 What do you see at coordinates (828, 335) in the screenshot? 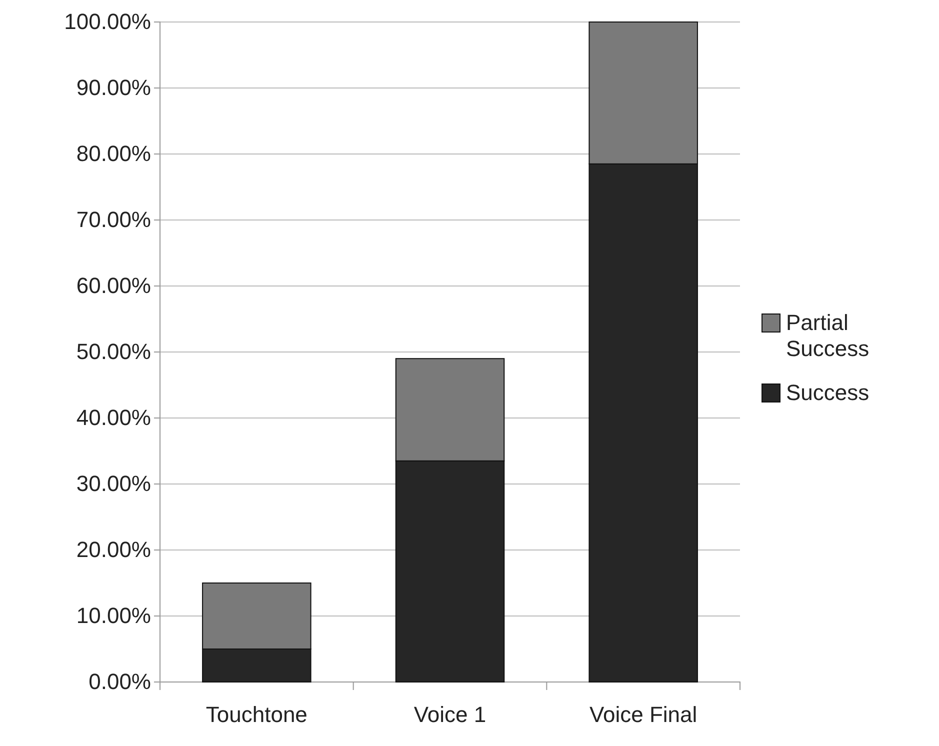
I see `legend-label: Partial Success` at bounding box center [828, 335].